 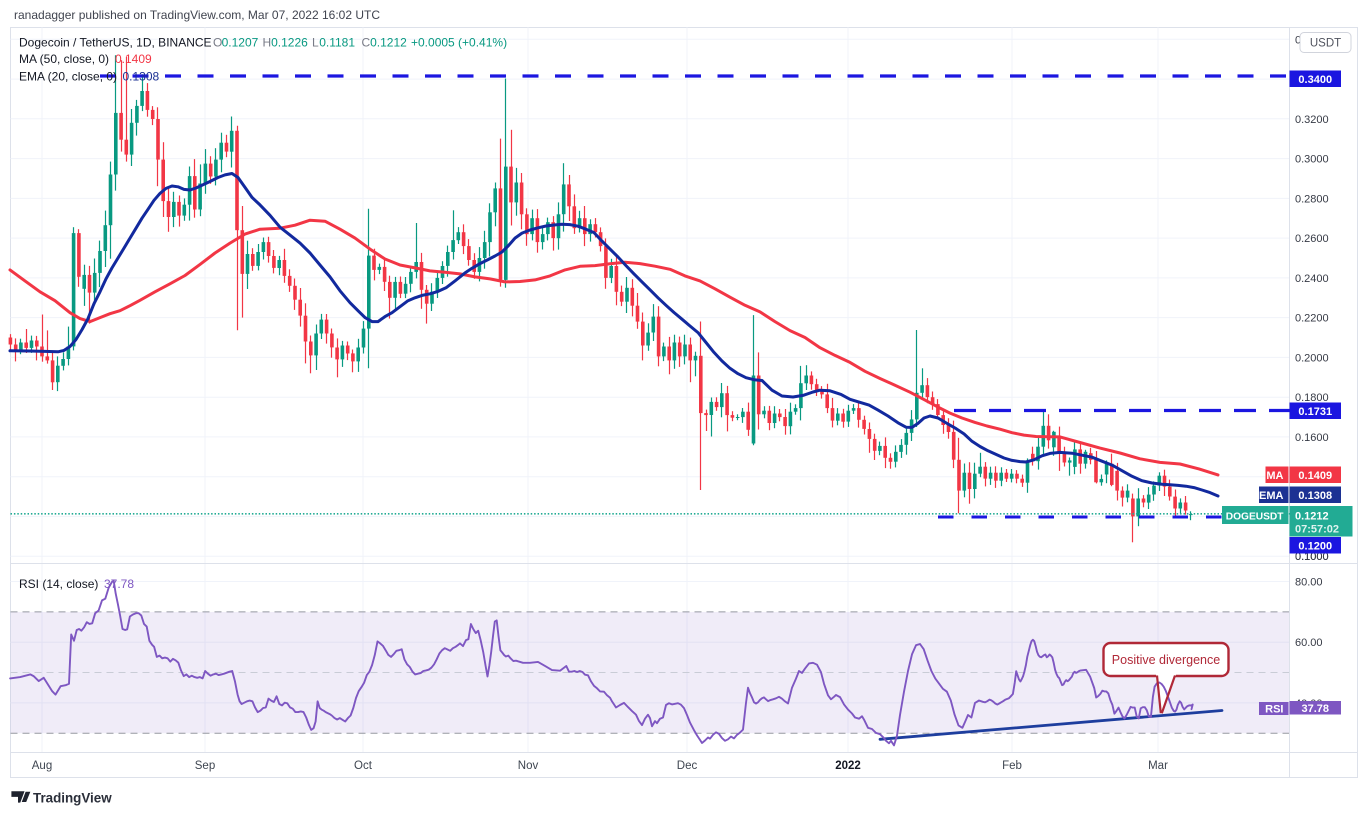 I want to click on svg-text: Sep, so click(x=205, y=766).